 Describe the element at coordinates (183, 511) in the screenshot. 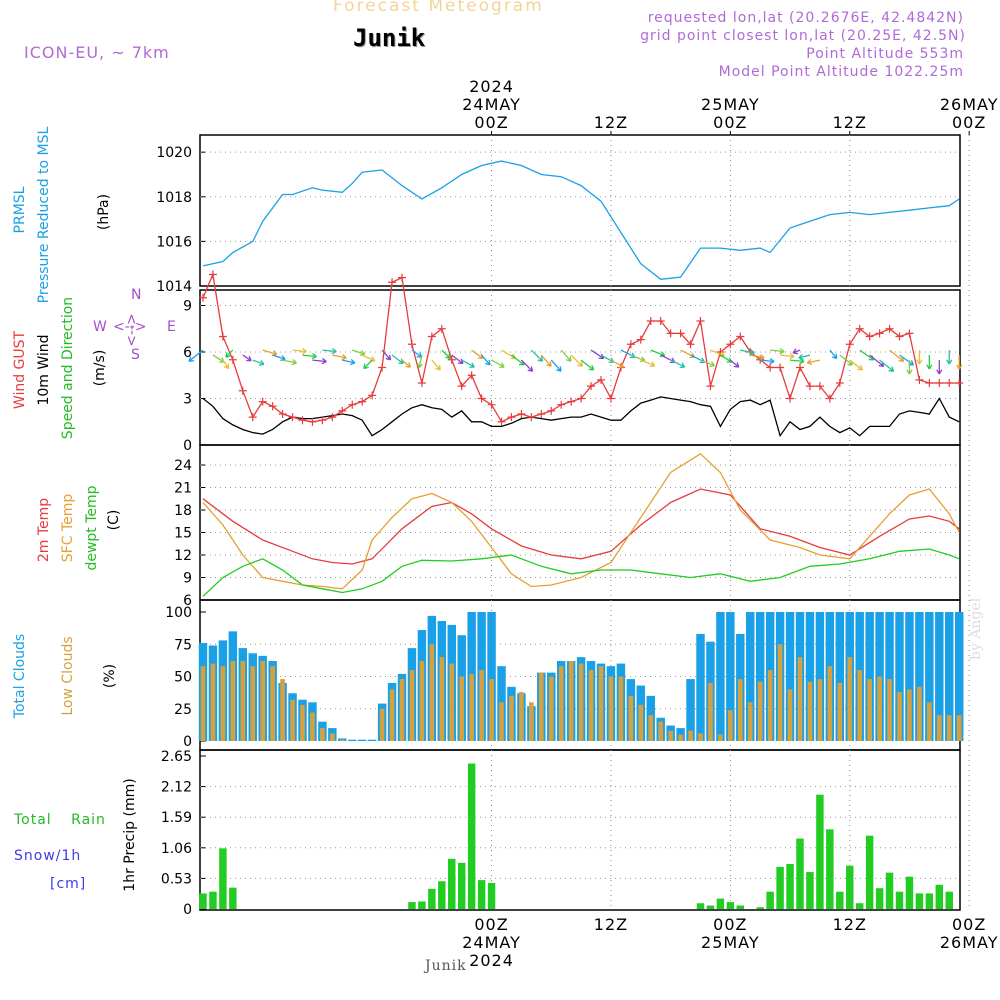

I see `temp-tick-label: 18` at that location.